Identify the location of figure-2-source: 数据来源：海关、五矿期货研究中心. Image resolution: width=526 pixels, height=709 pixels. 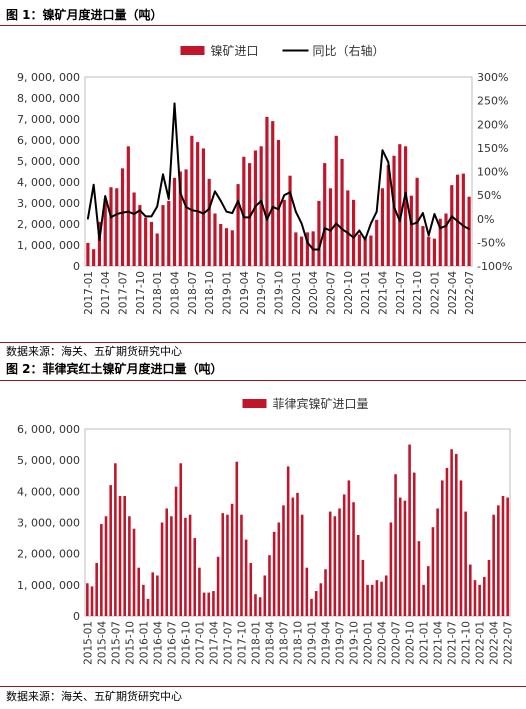
(94, 696).